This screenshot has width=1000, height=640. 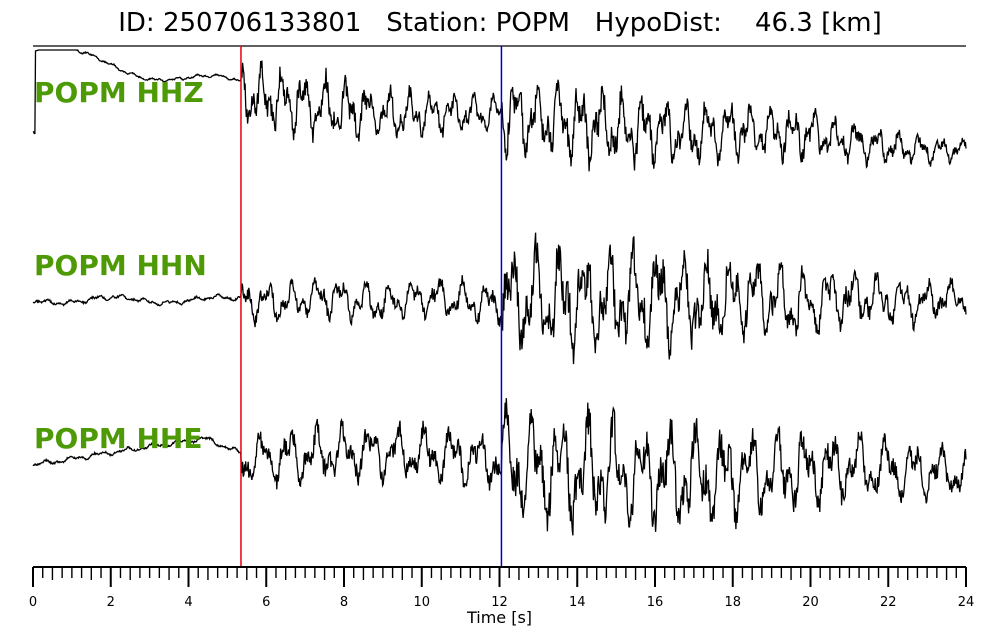 I want to click on x-tick-label: 6, so click(x=266, y=602).